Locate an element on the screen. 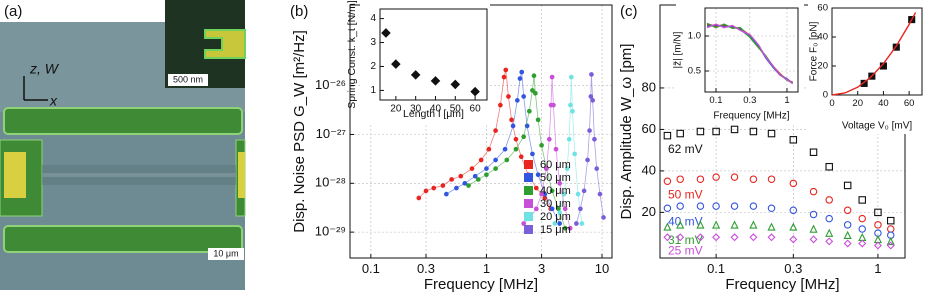  x-tick-label: 1 is located at coordinates (877, 268).